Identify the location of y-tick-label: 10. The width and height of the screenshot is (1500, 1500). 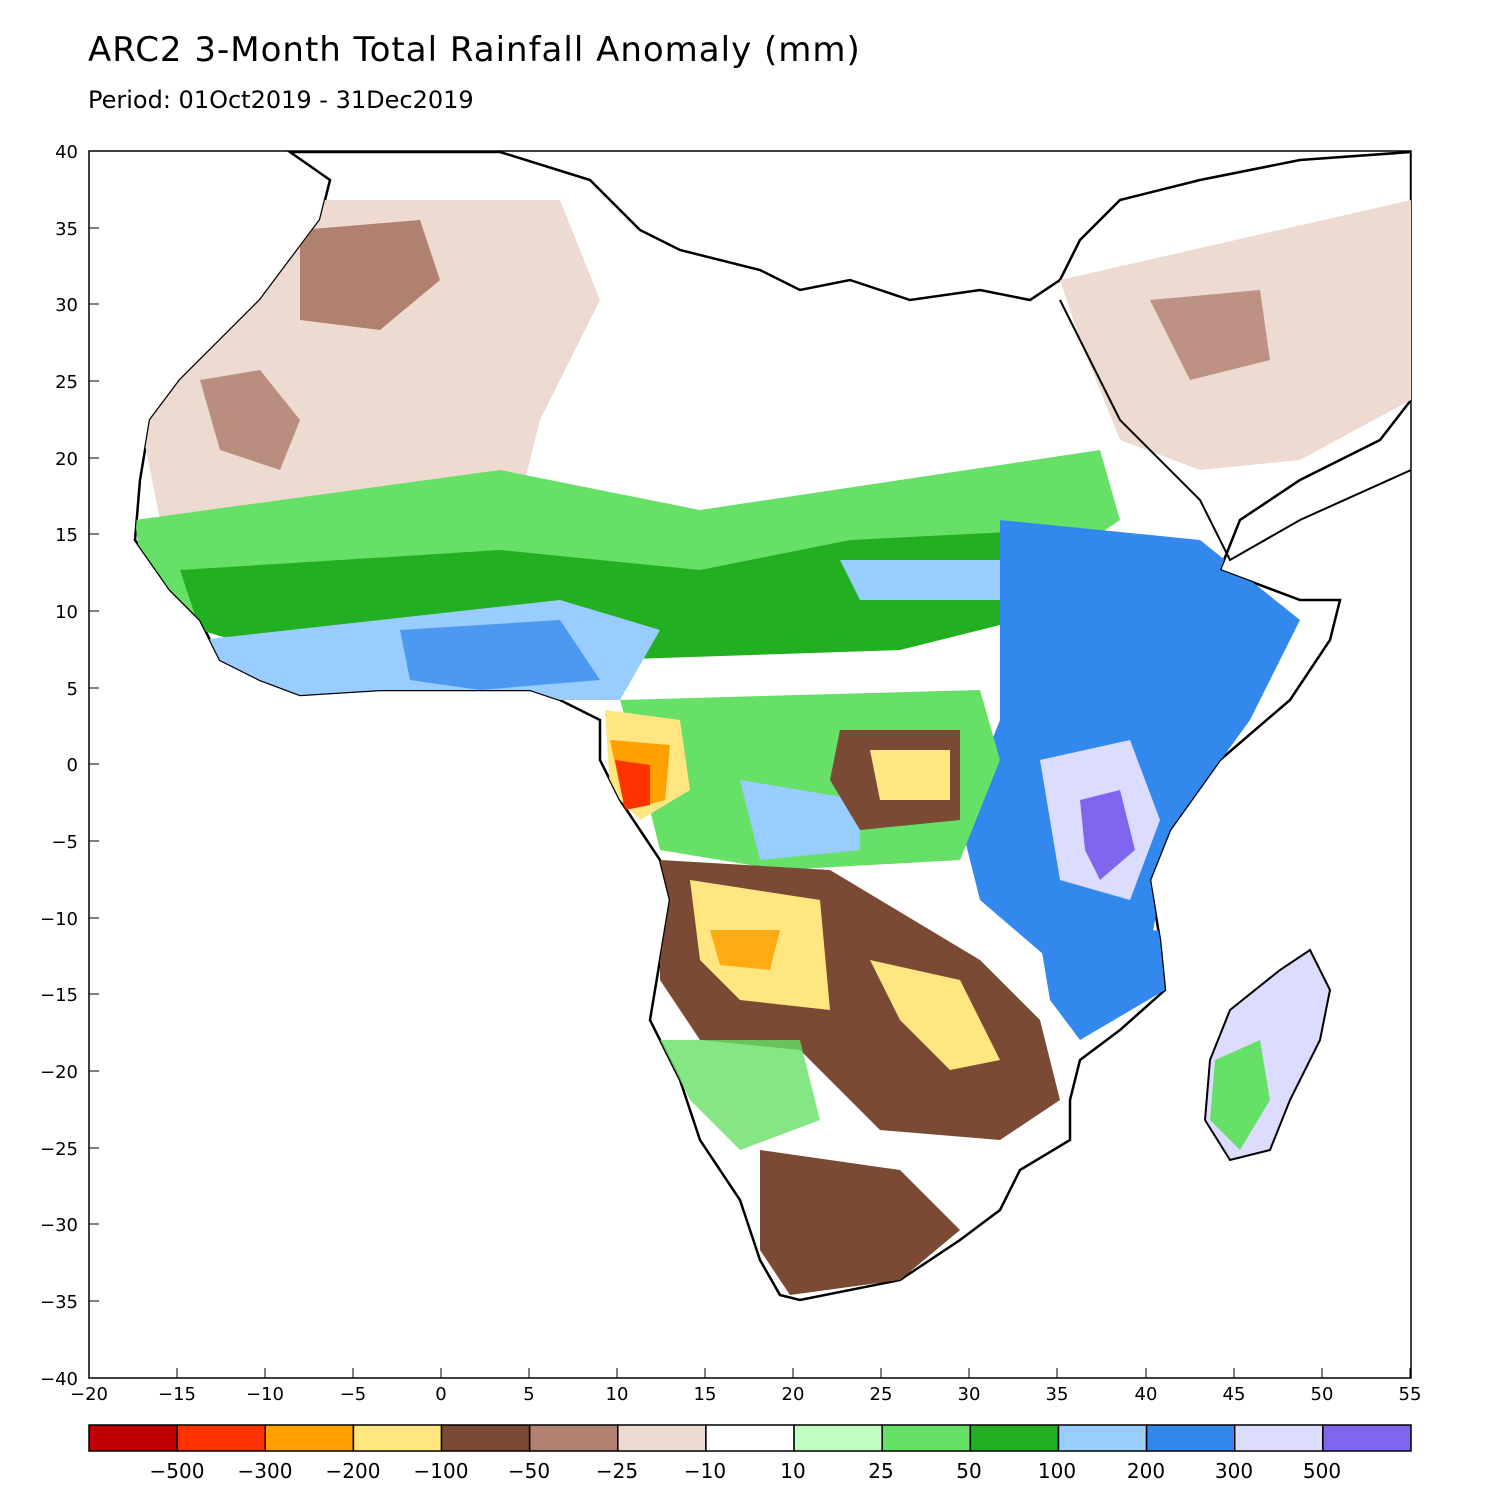
(66, 612).